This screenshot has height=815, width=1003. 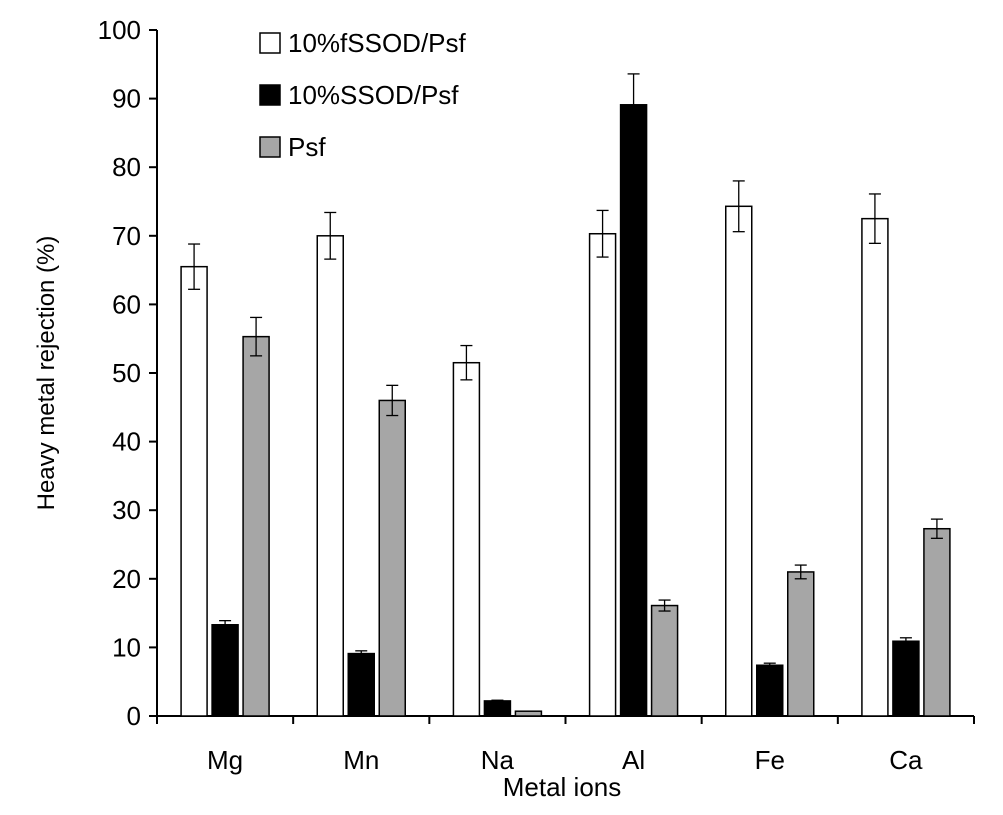 What do you see at coordinates (126, 373) in the screenshot?
I see `y-tick-label: 50` at bounding box center [126, 373].